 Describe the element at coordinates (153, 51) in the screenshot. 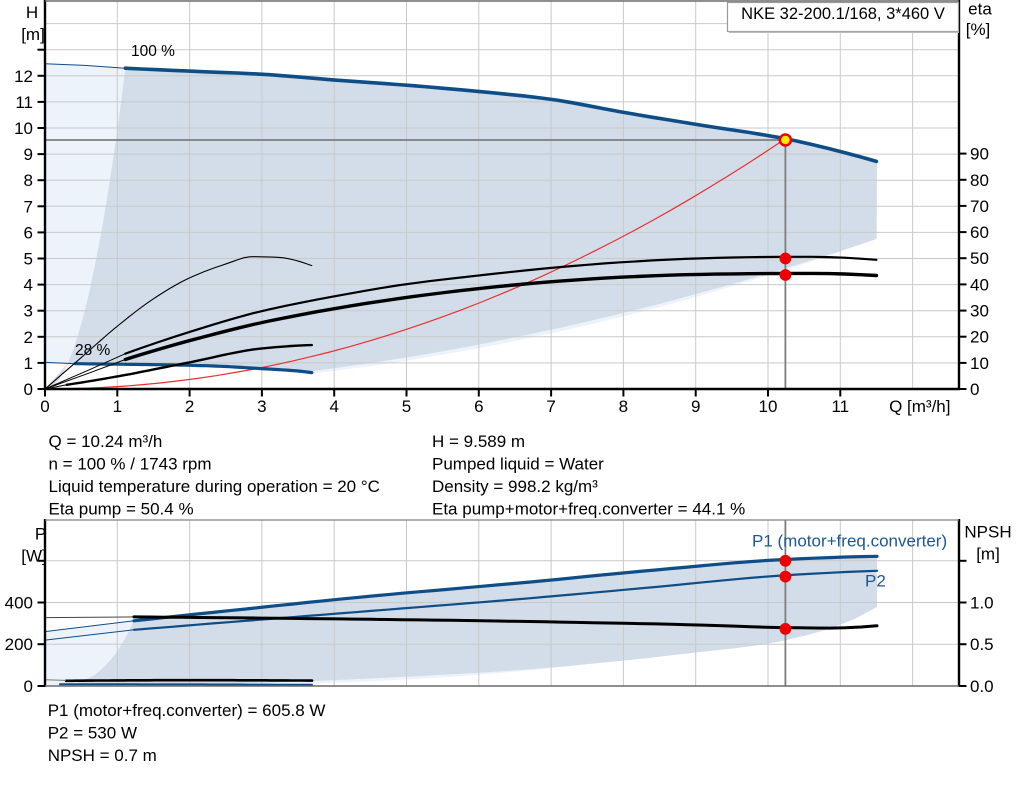

I see `svg-text: 100 %` at that location.